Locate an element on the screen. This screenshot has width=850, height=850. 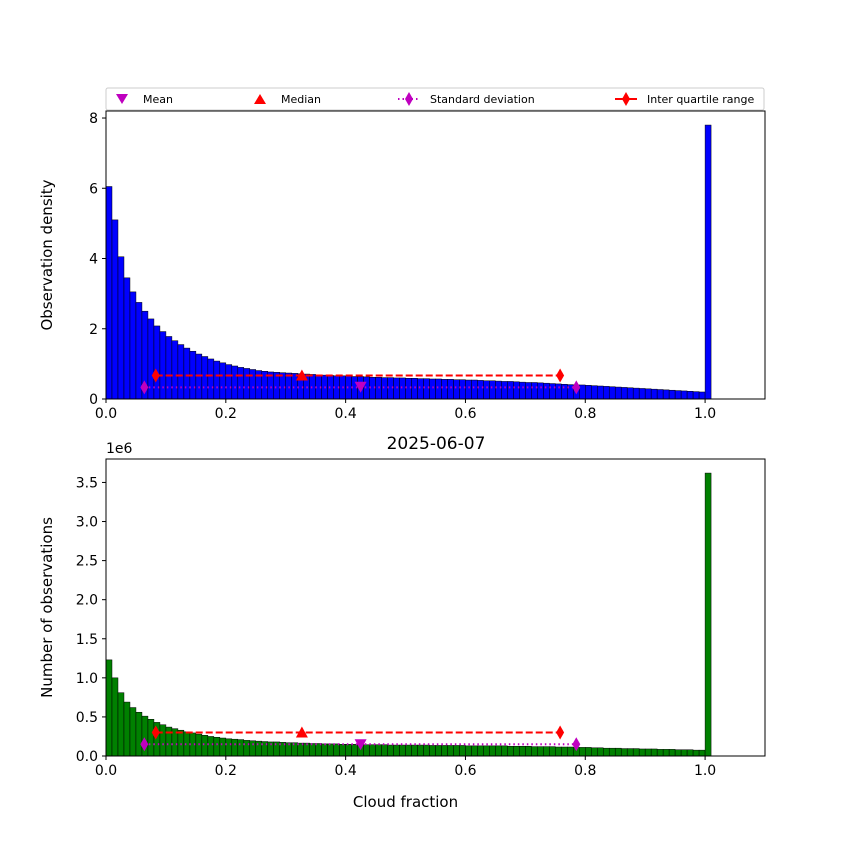
y-tick-label: 2 is located at coordinates (93, 330).